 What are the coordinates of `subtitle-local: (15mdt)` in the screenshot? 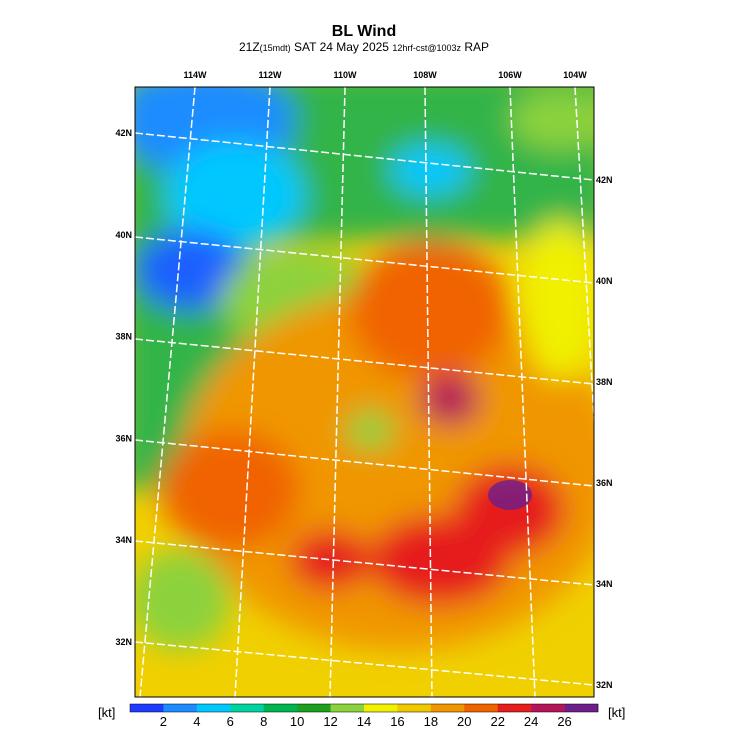 It's located at (275, 48).